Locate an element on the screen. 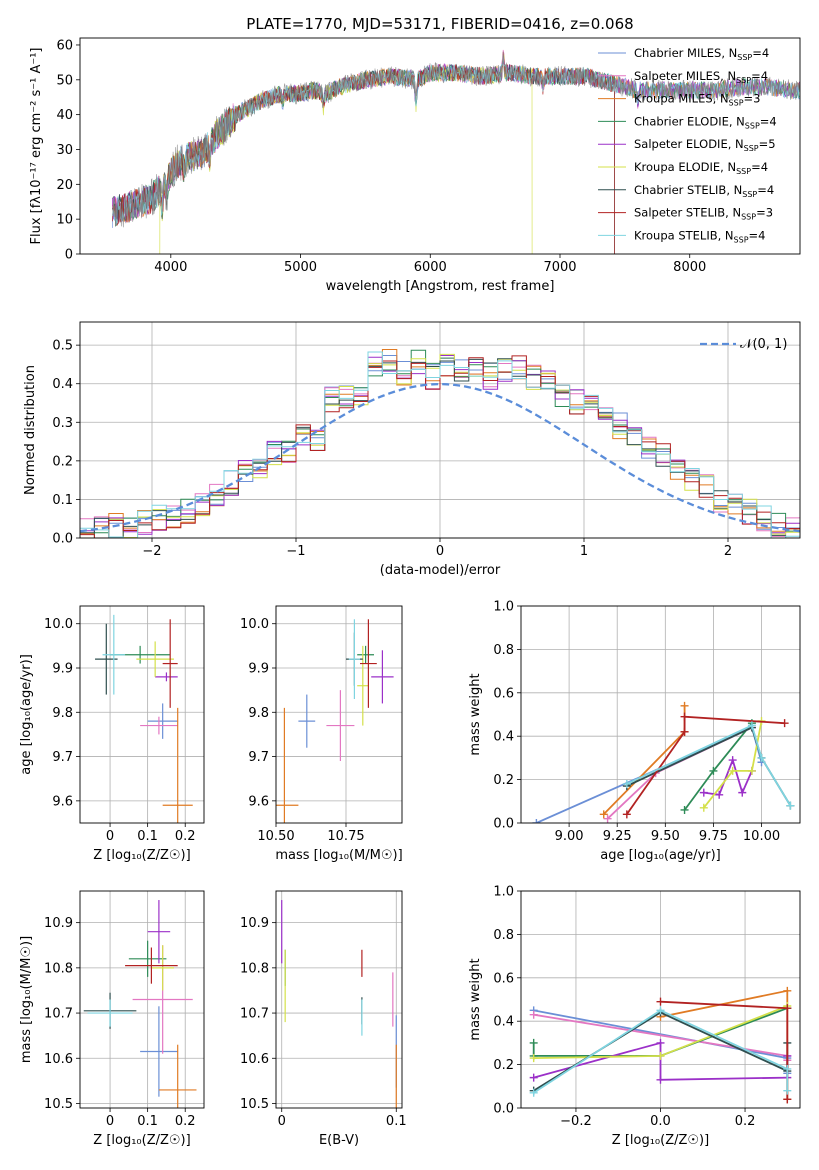  spectrum-ytick-label-5: 50 is located at coordinates (64, 80).